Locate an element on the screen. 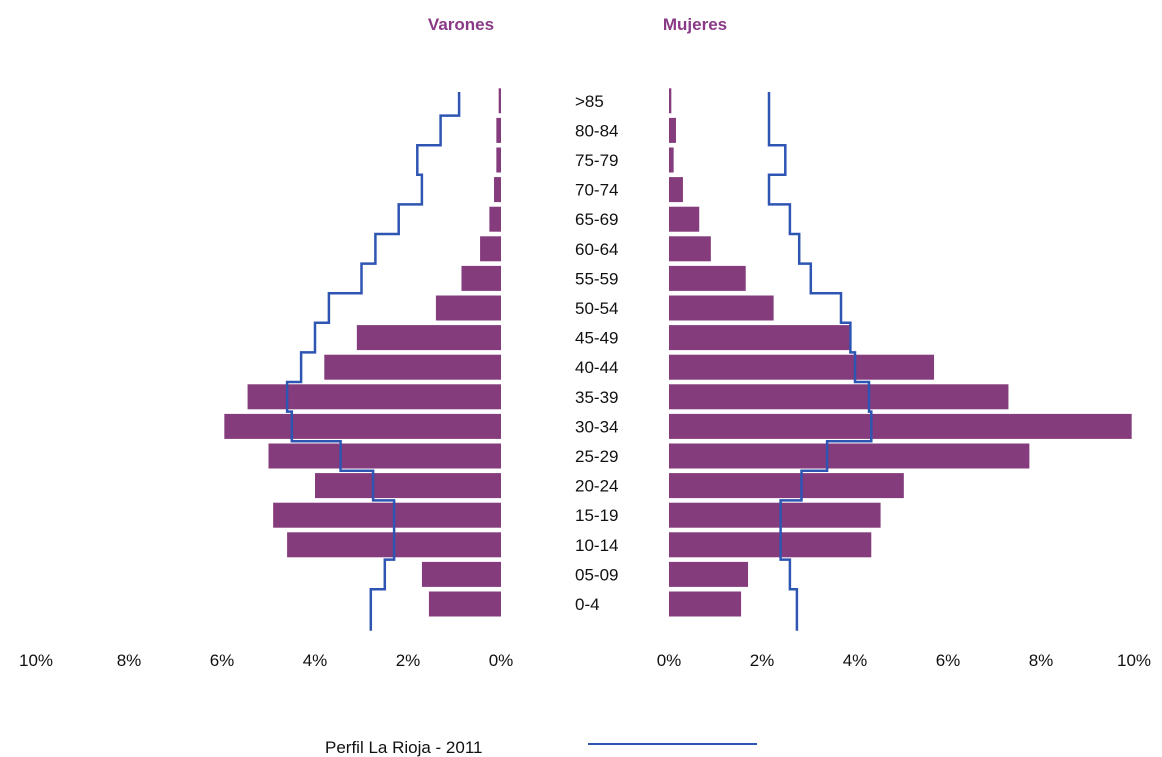  mujeres-tick-3: 6% is located at coordinates (948, 660).